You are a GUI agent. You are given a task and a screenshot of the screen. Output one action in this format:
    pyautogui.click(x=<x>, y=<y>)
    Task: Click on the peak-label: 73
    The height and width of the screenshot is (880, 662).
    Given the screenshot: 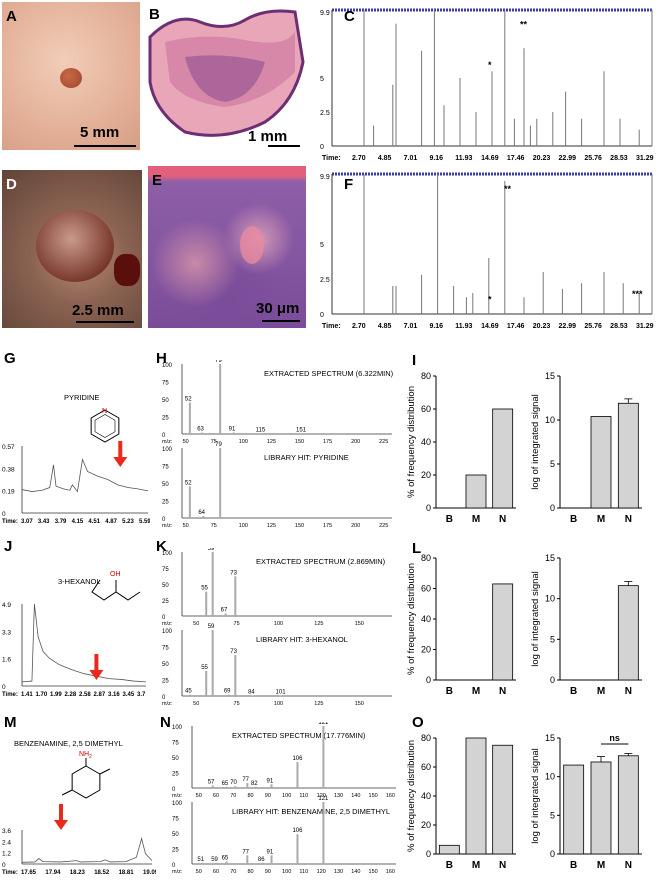 What is the action you would take?
    pyautogui.click(x=233, y=652)
    